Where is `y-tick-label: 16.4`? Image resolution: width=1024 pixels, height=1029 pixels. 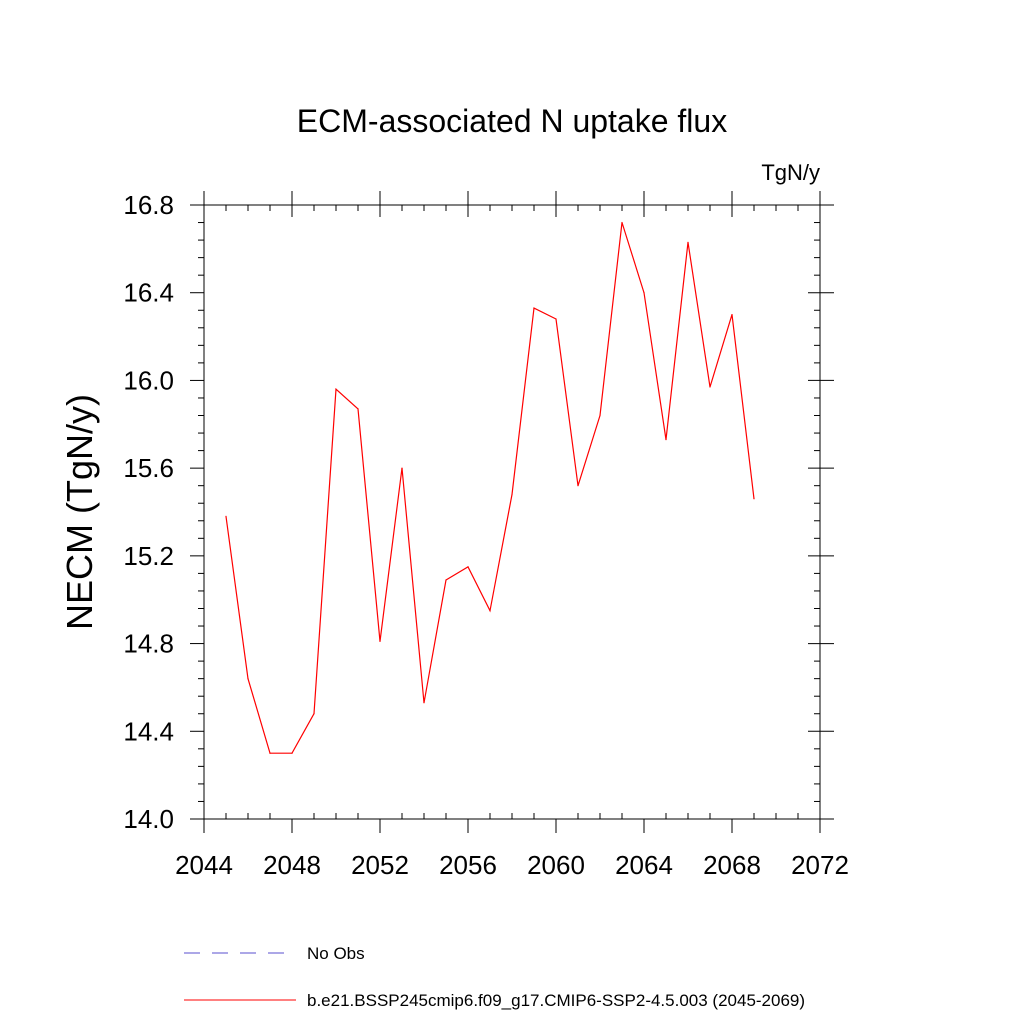 y-tick-label: 16.4 is located at coordinates (148, 293).